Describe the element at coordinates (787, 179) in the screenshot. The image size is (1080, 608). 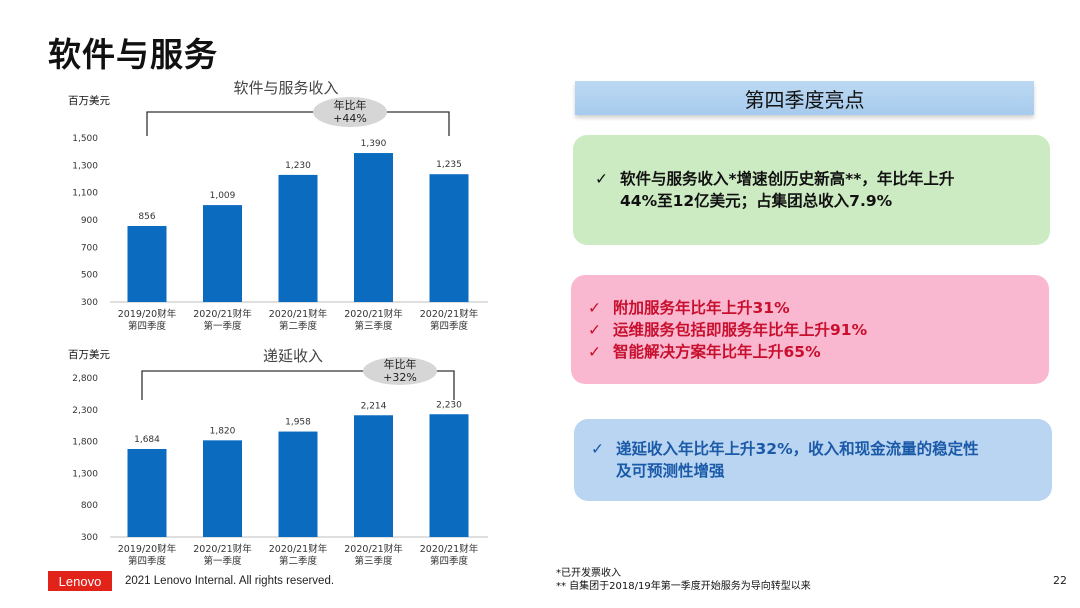
I see `highlight-text: 软件与服务收入*增速创历史新高**，年比年上升` at that location.